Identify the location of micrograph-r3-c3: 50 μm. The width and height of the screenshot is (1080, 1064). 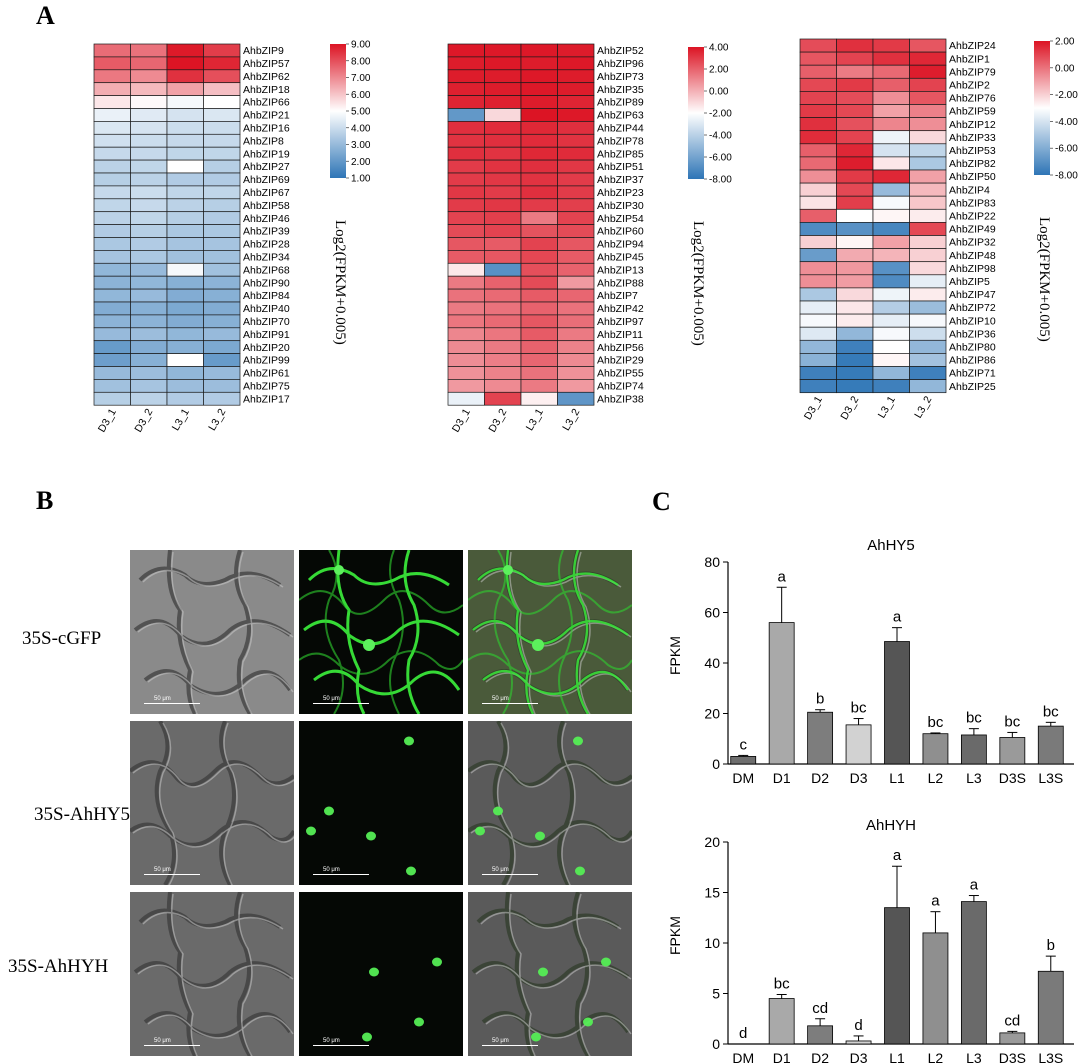
(550, 974).